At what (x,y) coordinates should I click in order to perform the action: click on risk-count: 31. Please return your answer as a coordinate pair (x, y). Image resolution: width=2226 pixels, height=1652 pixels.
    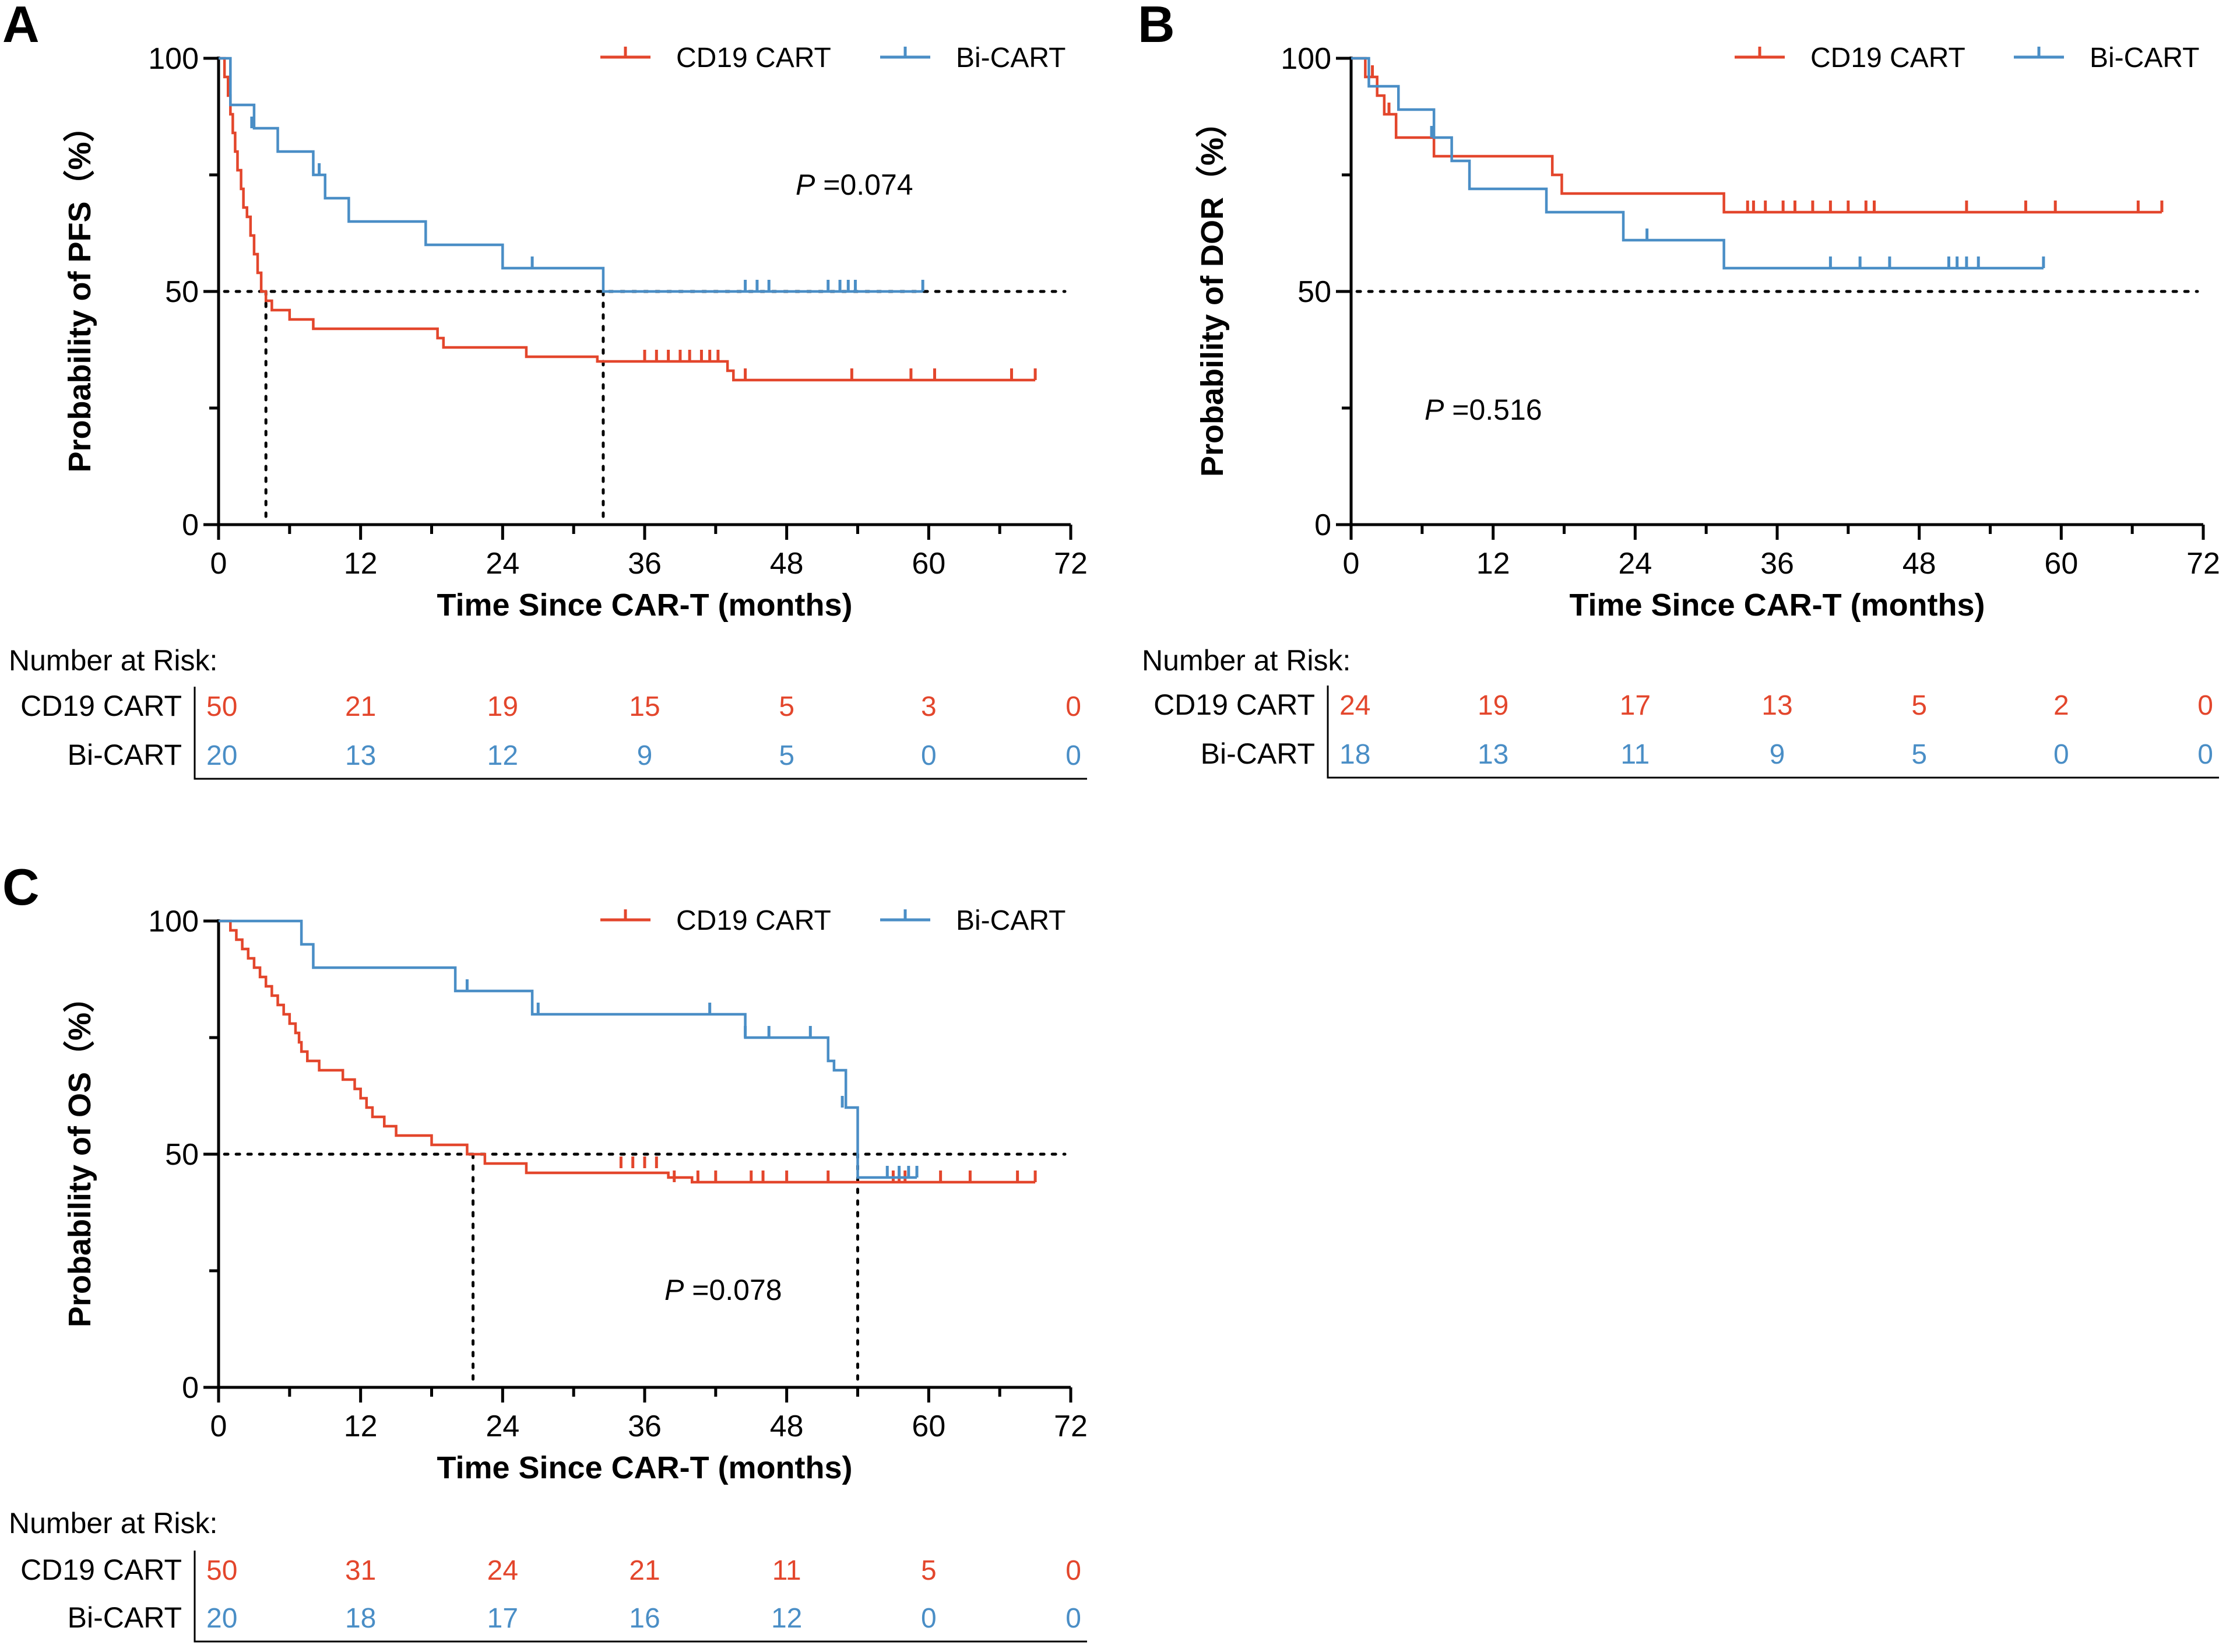
    Looking at the image, I should click on (361, 1570).